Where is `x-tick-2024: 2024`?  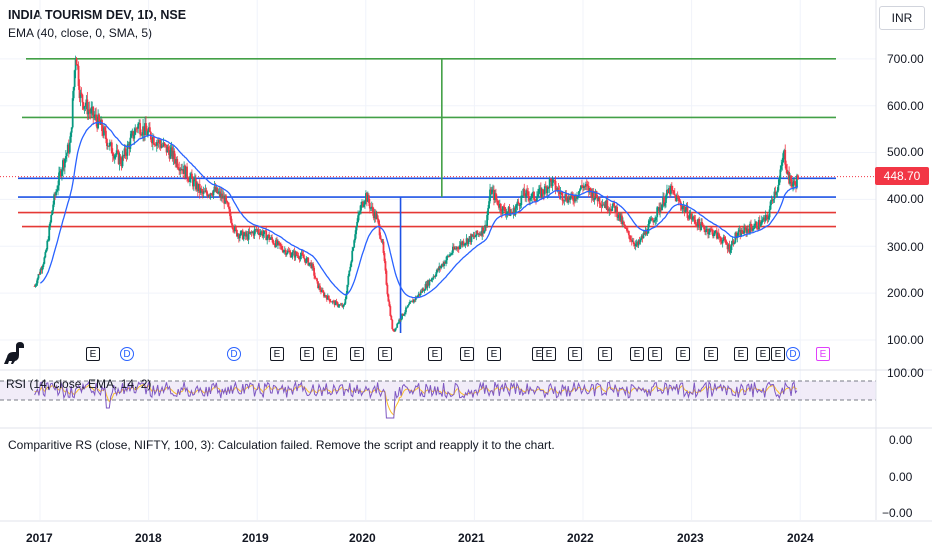
x-tick-2024: 2024 is located at coordinates (800, 538).